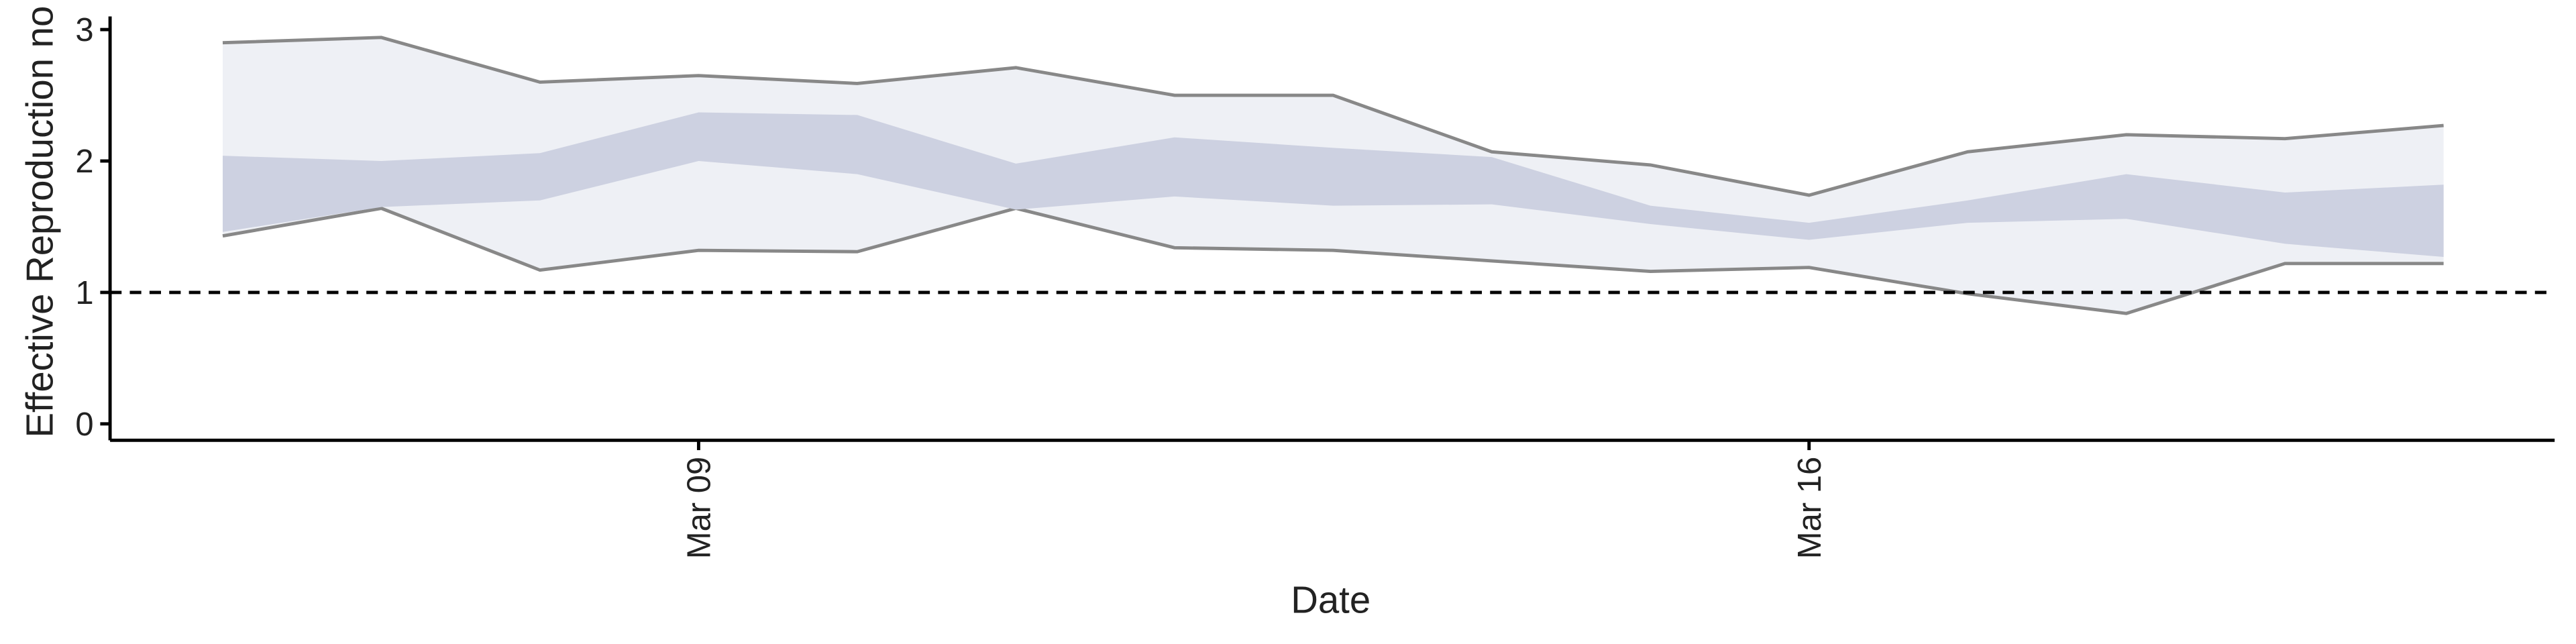 This screenshot has height=644, width=2576. Describe the element at coordinates (84, 425) in the screenshot. I see `y-tick-label: 0` at that location.